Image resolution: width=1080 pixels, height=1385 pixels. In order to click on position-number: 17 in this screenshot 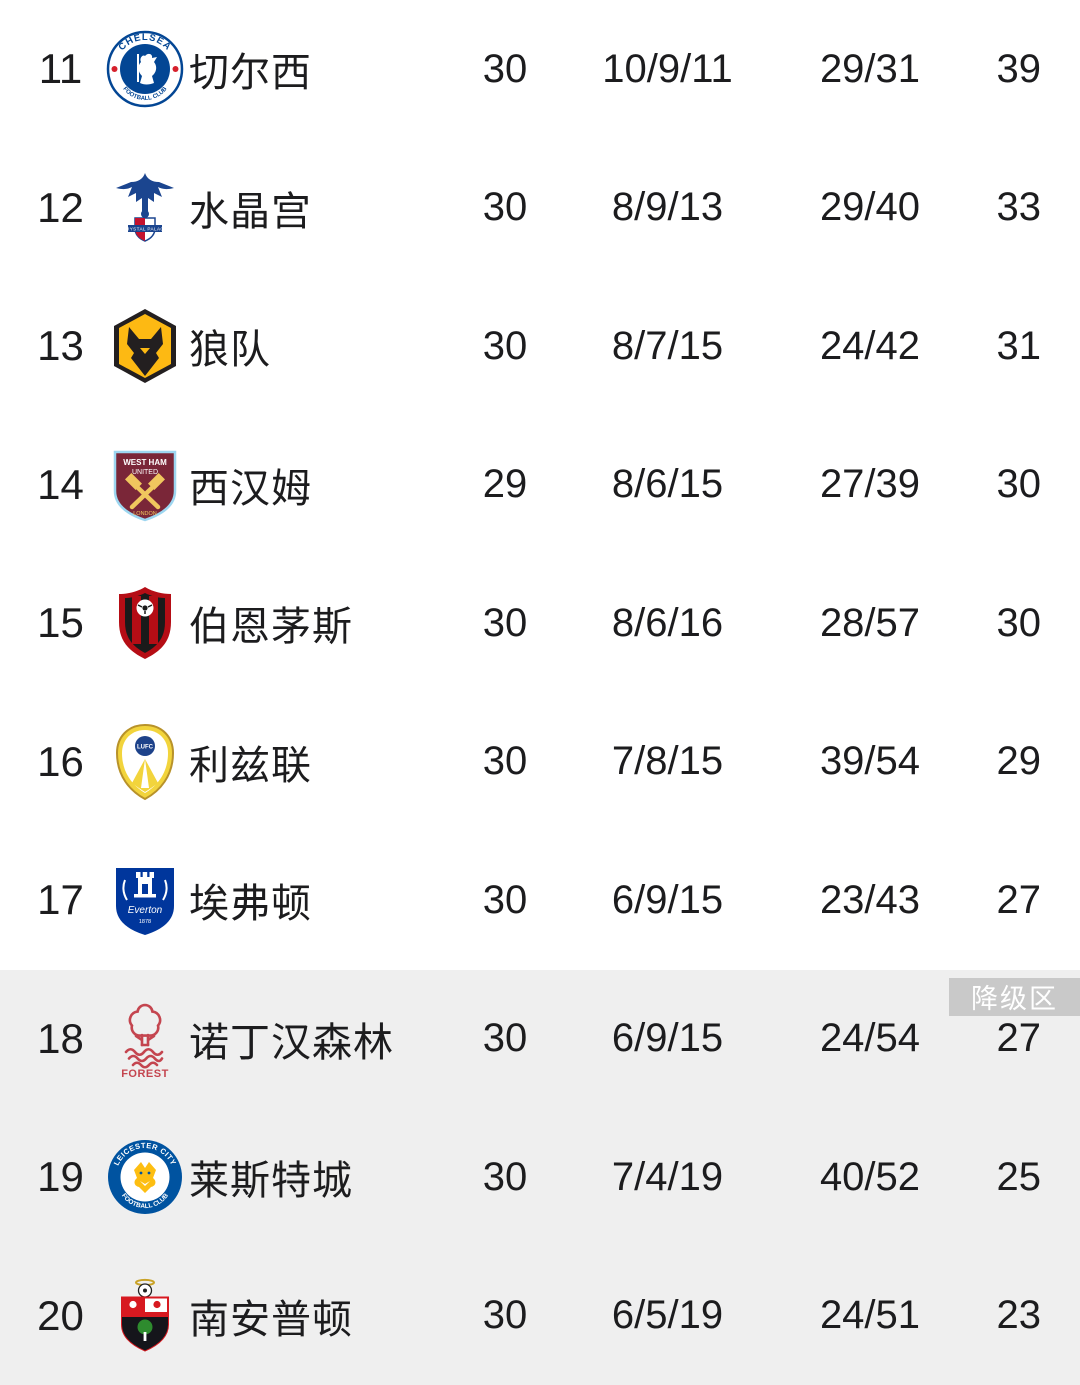, I will do `click(60, 900)`.